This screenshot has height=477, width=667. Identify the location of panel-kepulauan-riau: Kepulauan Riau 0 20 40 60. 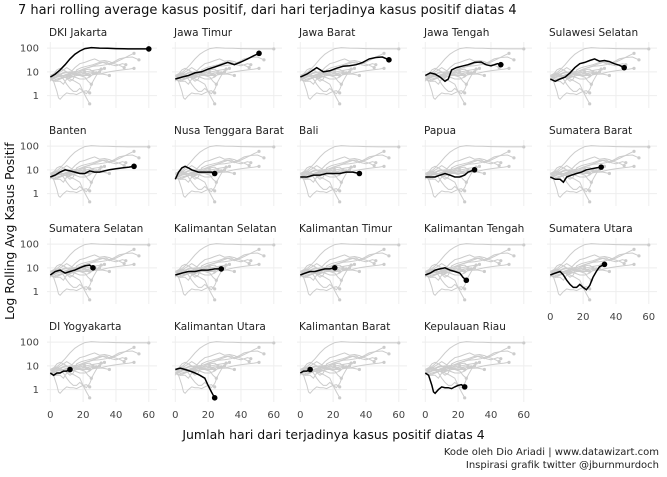
(477, 371).